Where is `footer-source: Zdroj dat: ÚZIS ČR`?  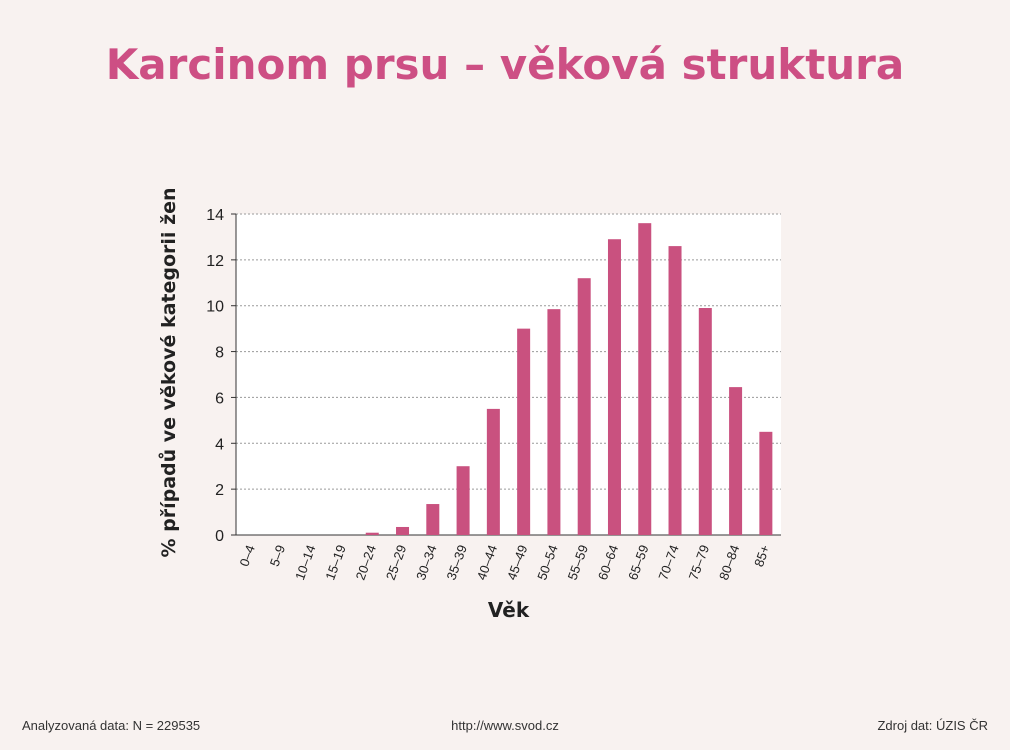 footer-source: Zdroj dat: ÚZIS ČR is located at coordinates (932, 725).